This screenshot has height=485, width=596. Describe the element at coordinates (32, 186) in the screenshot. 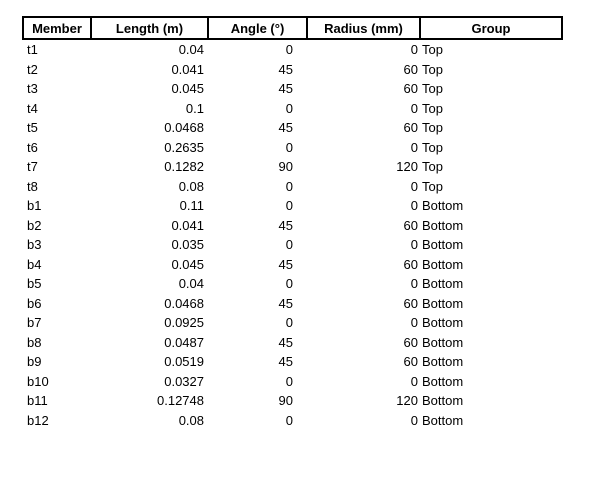

I see `member-cell: t8` at that location.